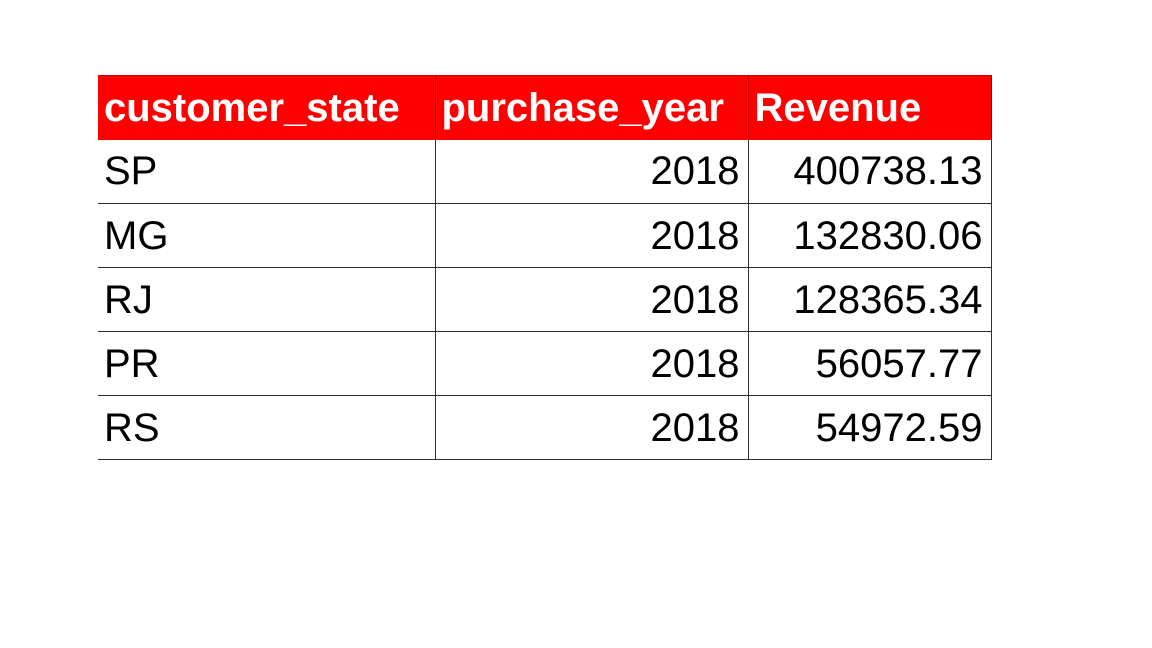  I want to click on table-header: customer_state purchase_year Revenue, so click(545, 107).